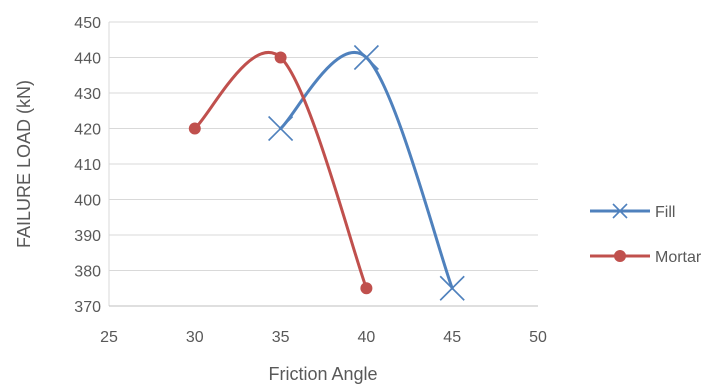  What do you see at coordinates (632, 212) in the screenshot?
I see `legend-item-fill: Fill` at bounding box center [632, 212].